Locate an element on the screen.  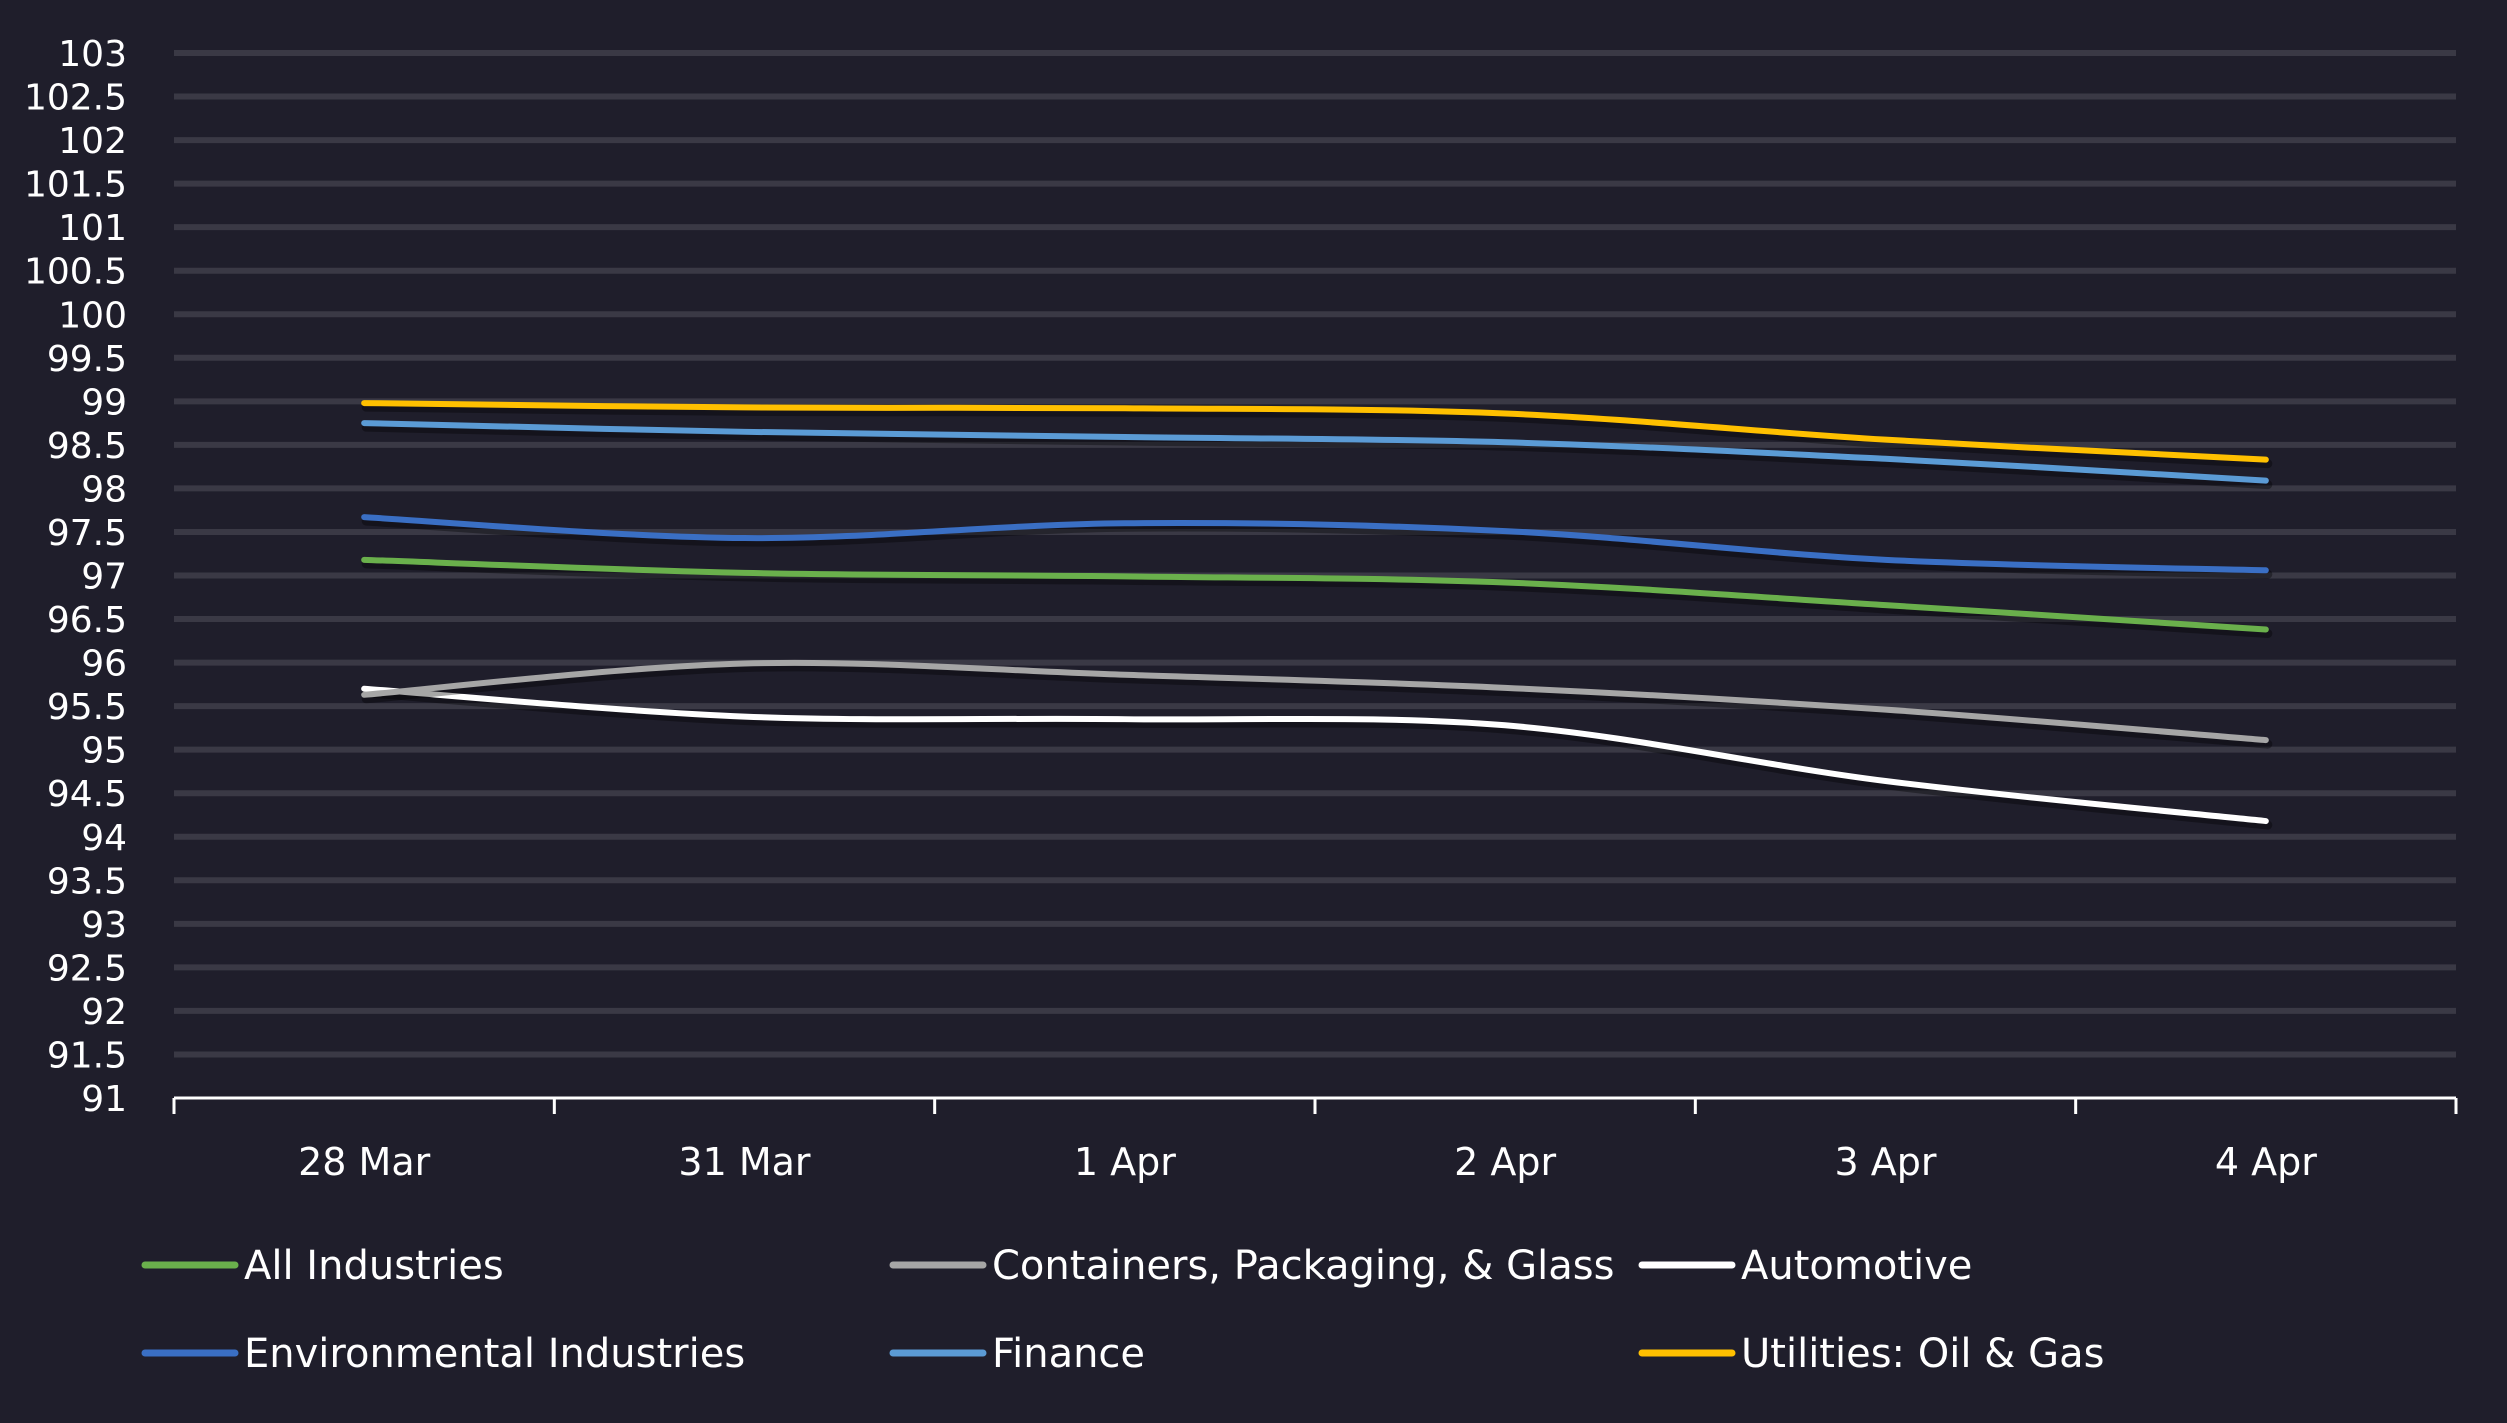
x-tick-label: 31 Mar is located at coordinates (744, 1162).